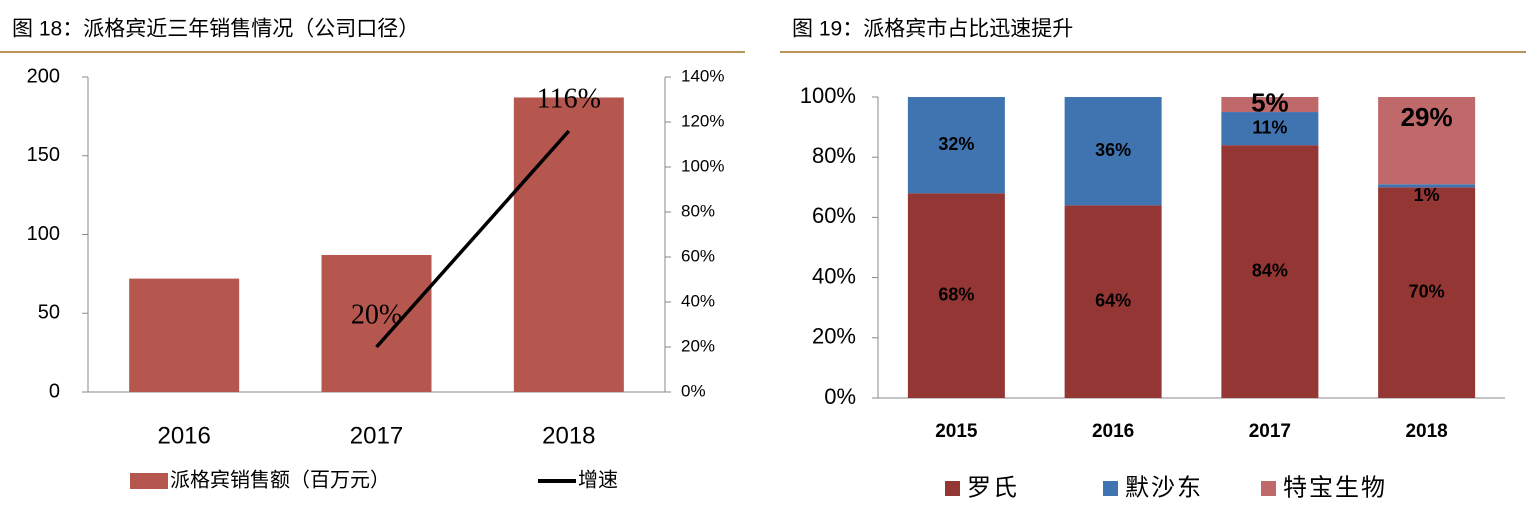  I want to click on y2-tick-label: 40%, so click(698, 300).